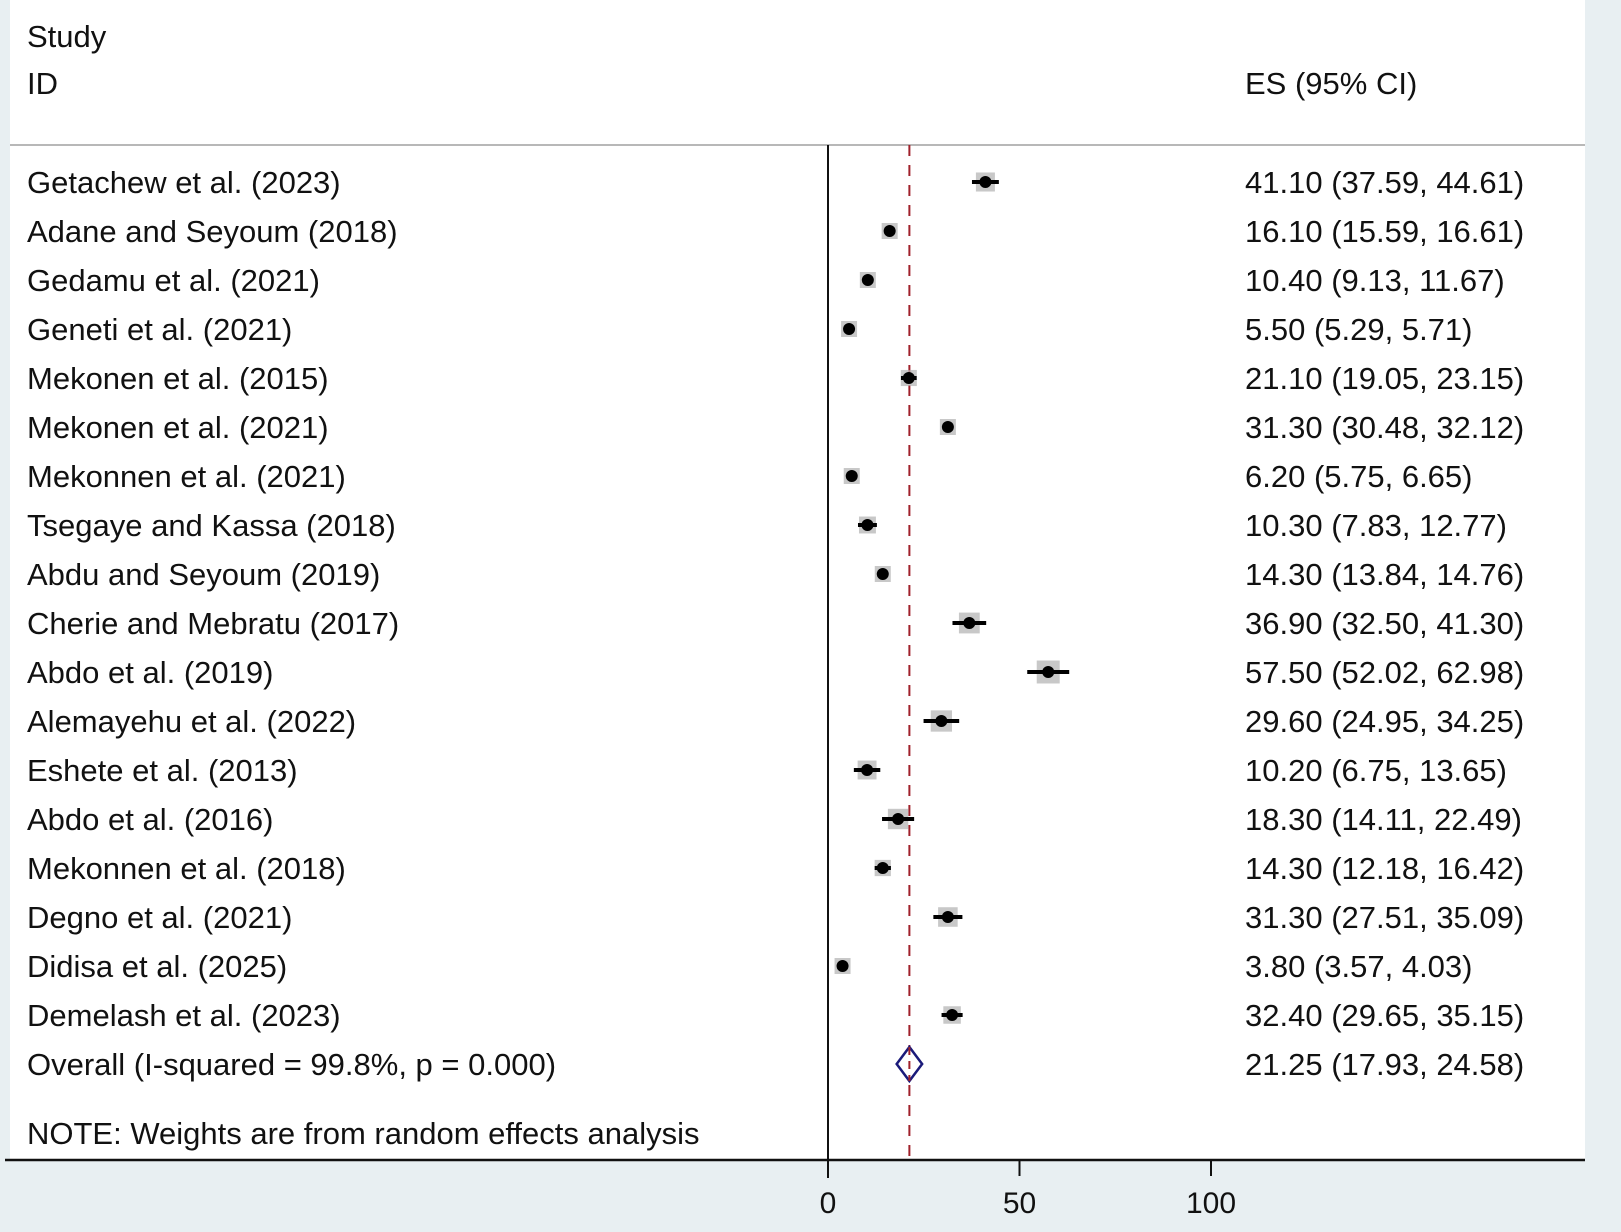 The width and height of the screenshot is (1621, 1232). I want to click on study-label: Eshete et al. (2013), so click(162, 770).